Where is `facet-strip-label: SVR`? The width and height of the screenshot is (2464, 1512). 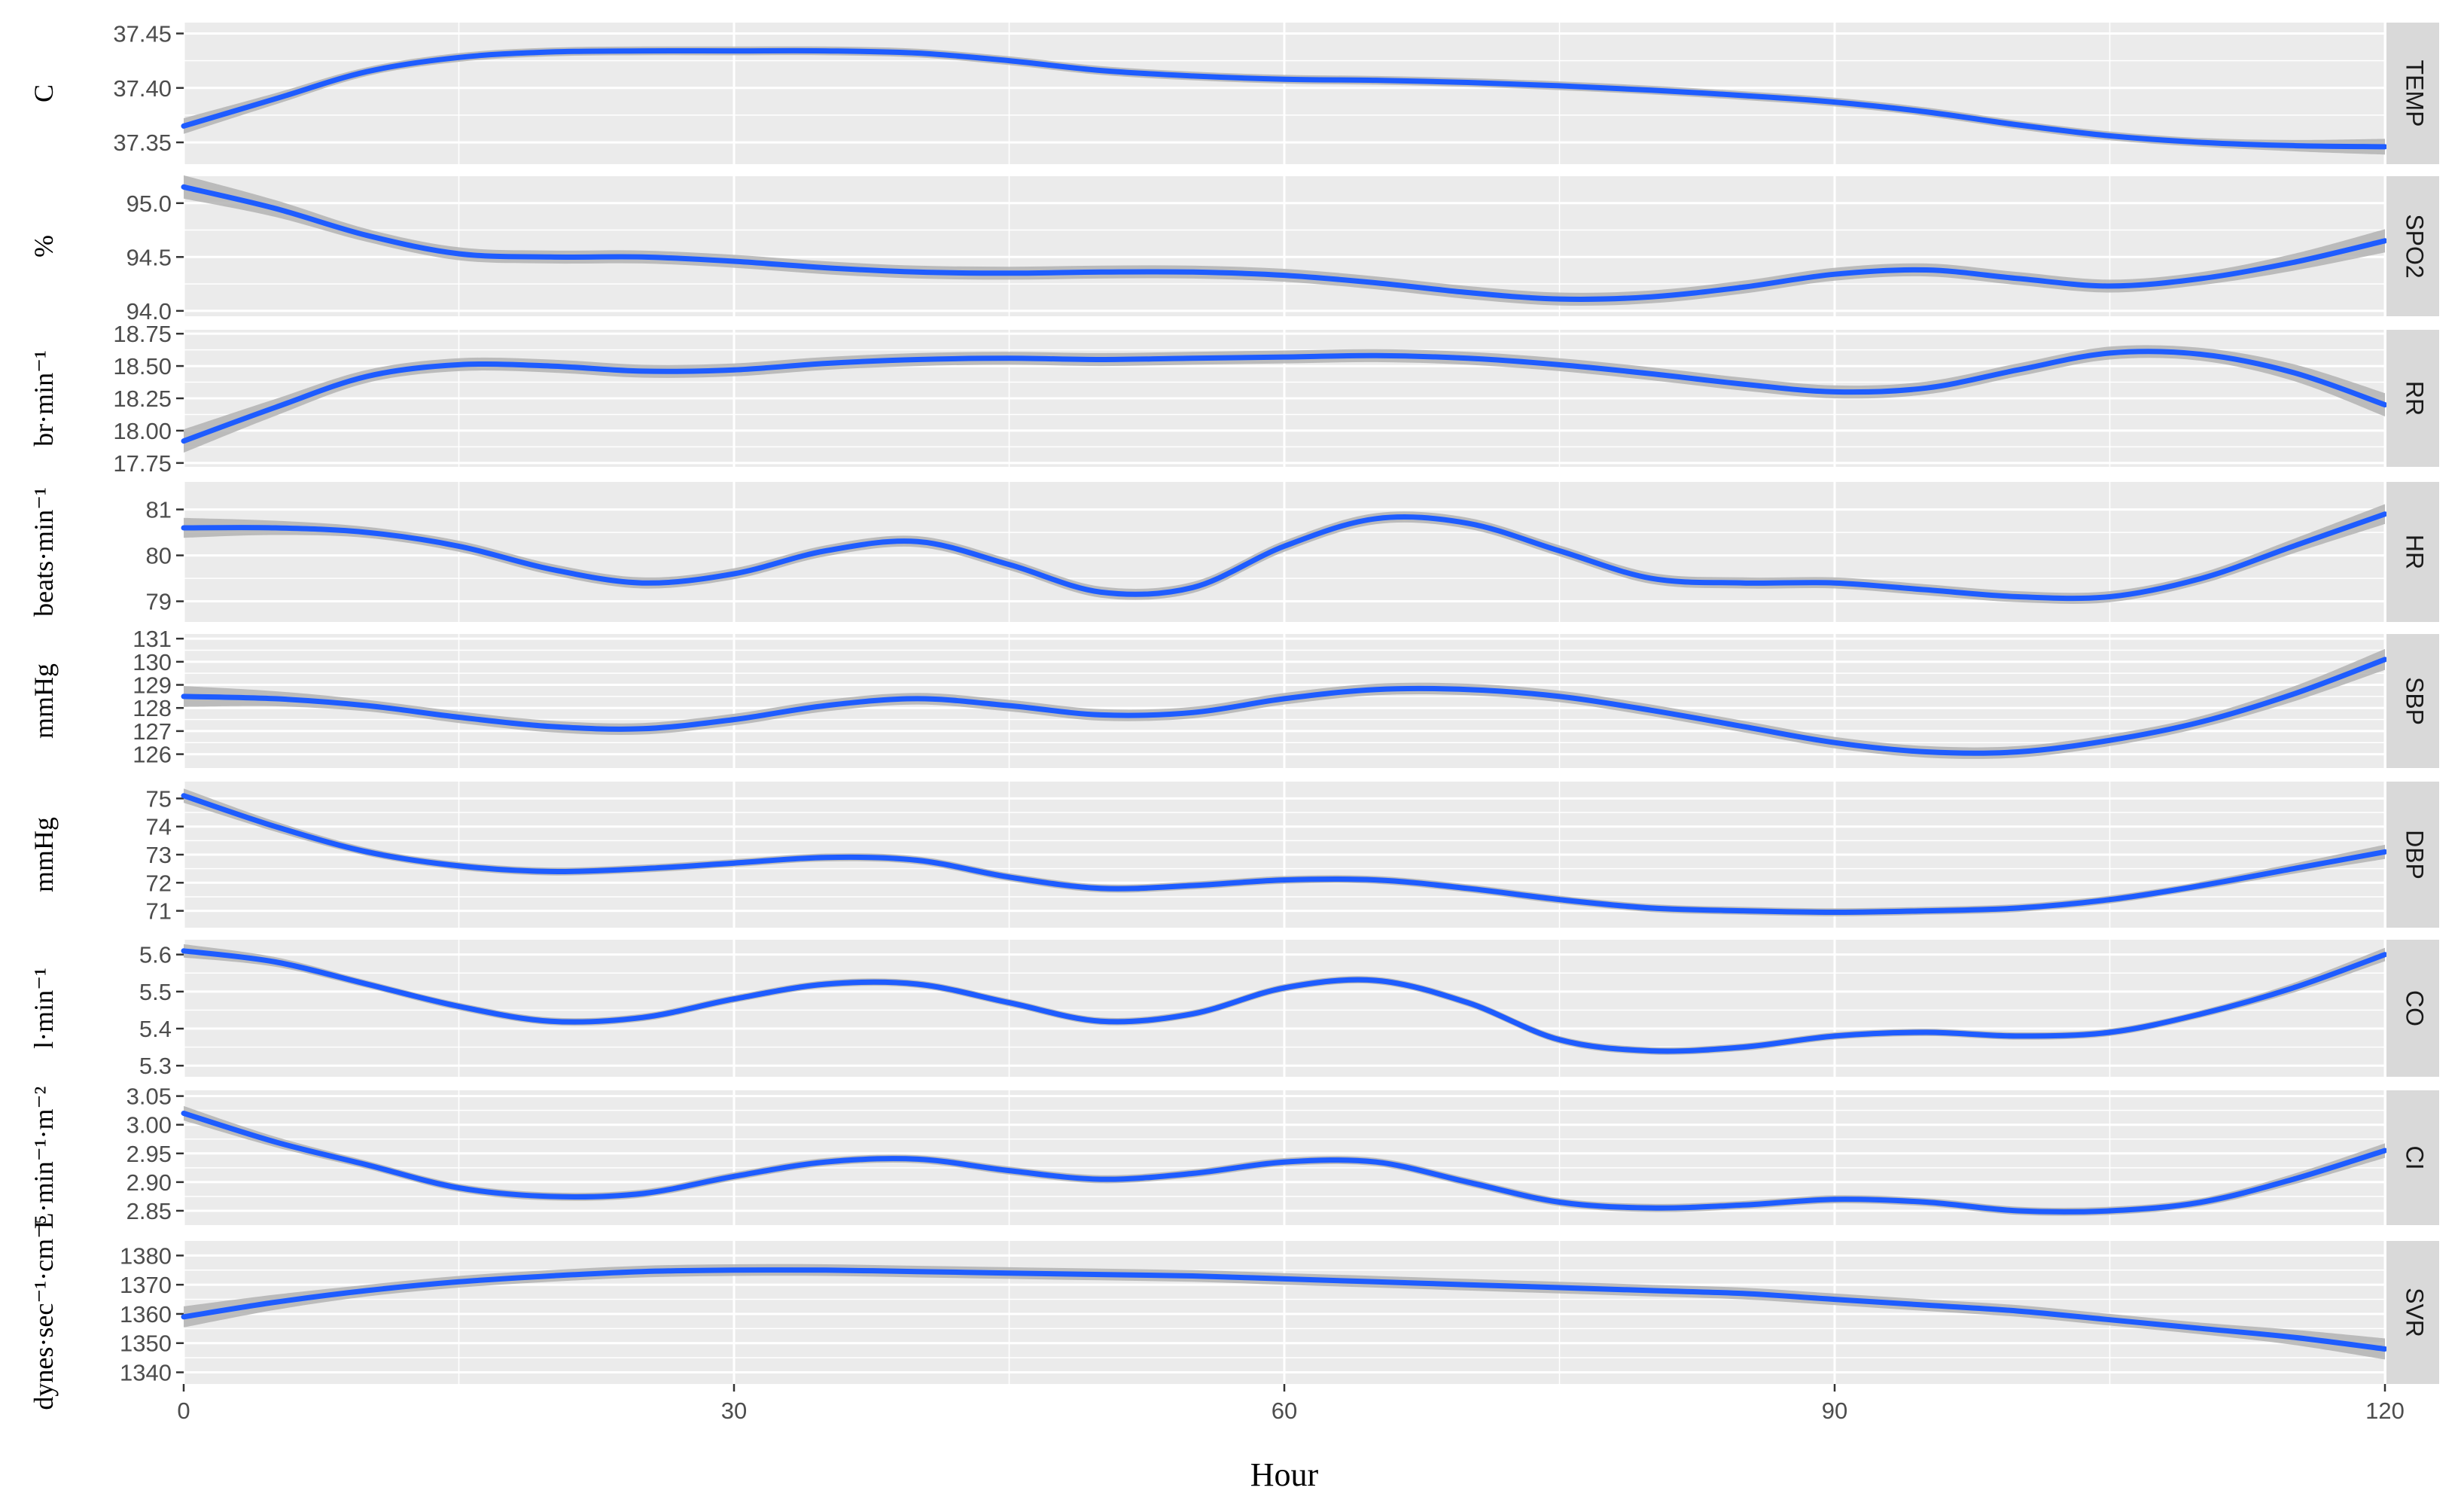
facet-strip-label: SVR is located at coordinates (2415, 1312).